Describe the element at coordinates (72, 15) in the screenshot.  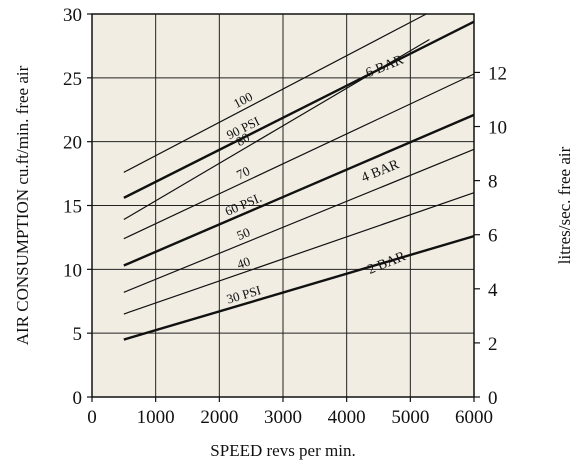
I see `y-tick-label: 30` at that location.